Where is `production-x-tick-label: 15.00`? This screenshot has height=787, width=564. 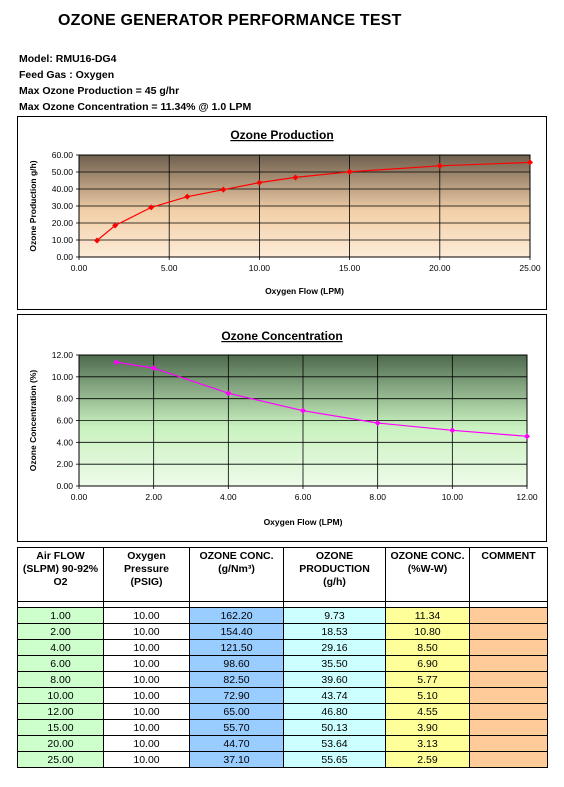
production-x-tick-label: 15.00 is located at coordinates (350, 268).